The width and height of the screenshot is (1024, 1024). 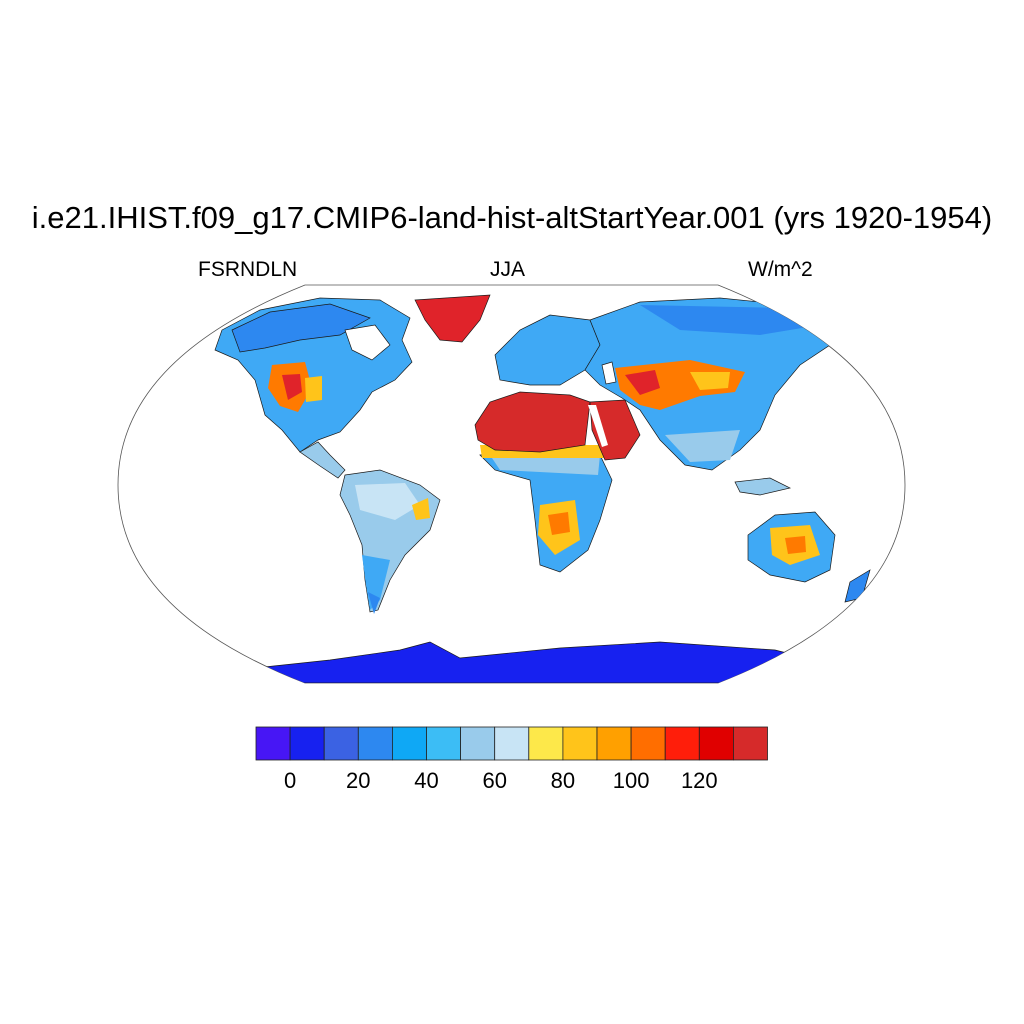 I want to click on antarctica, so click(x=511, y=662).